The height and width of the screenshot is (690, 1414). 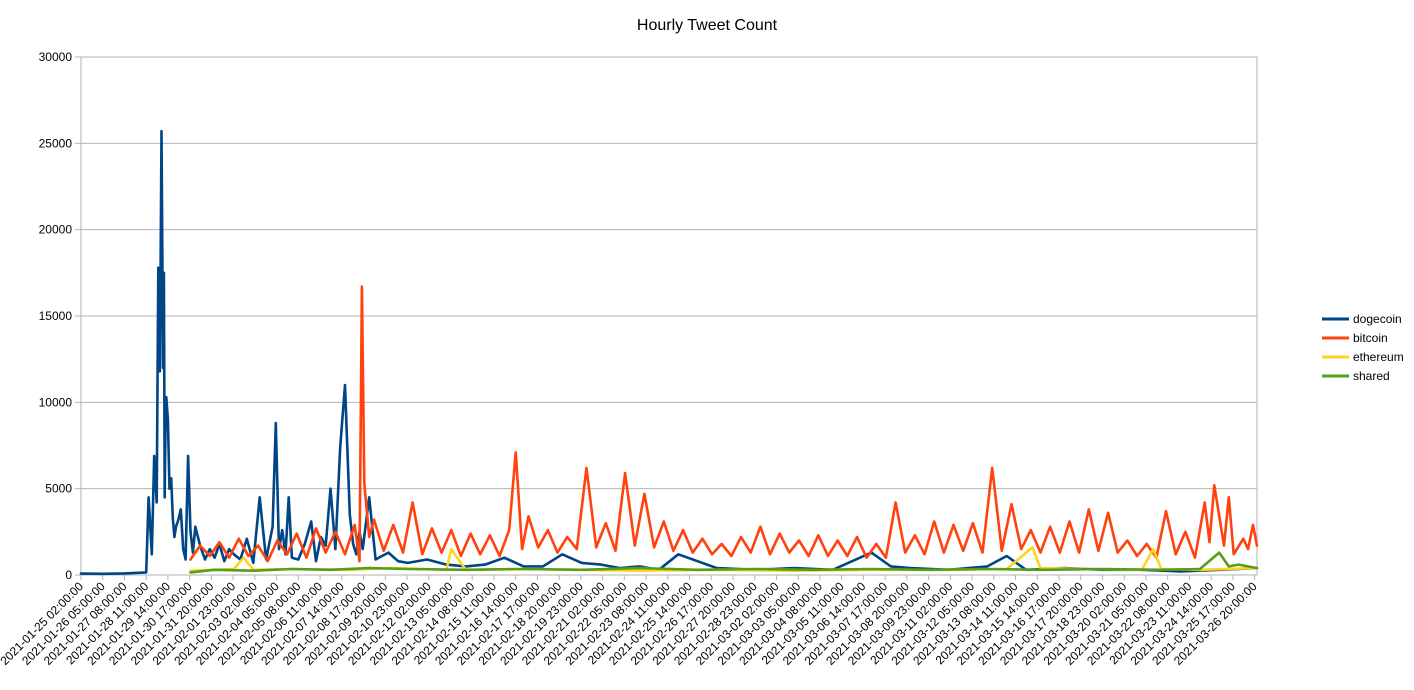 I want to click on y-tick-label: 10000, so click(x=56, y=402).